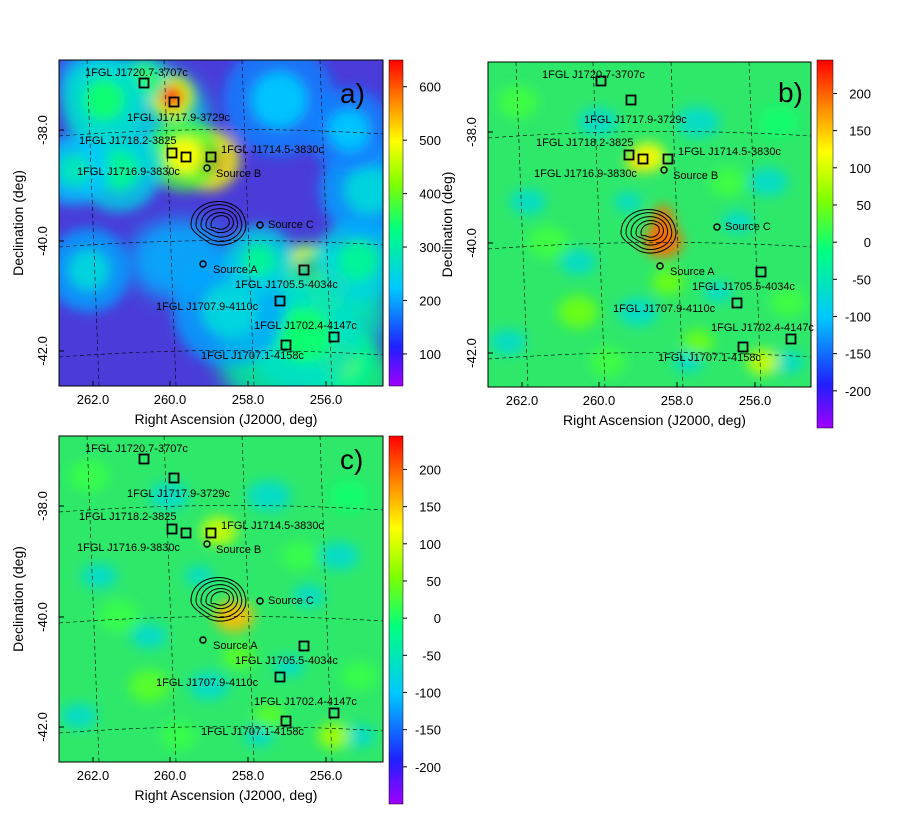 Image resolution: width=913 pixels, height=822 pixels. I want to click on heatmap-c, so click(221, 599).